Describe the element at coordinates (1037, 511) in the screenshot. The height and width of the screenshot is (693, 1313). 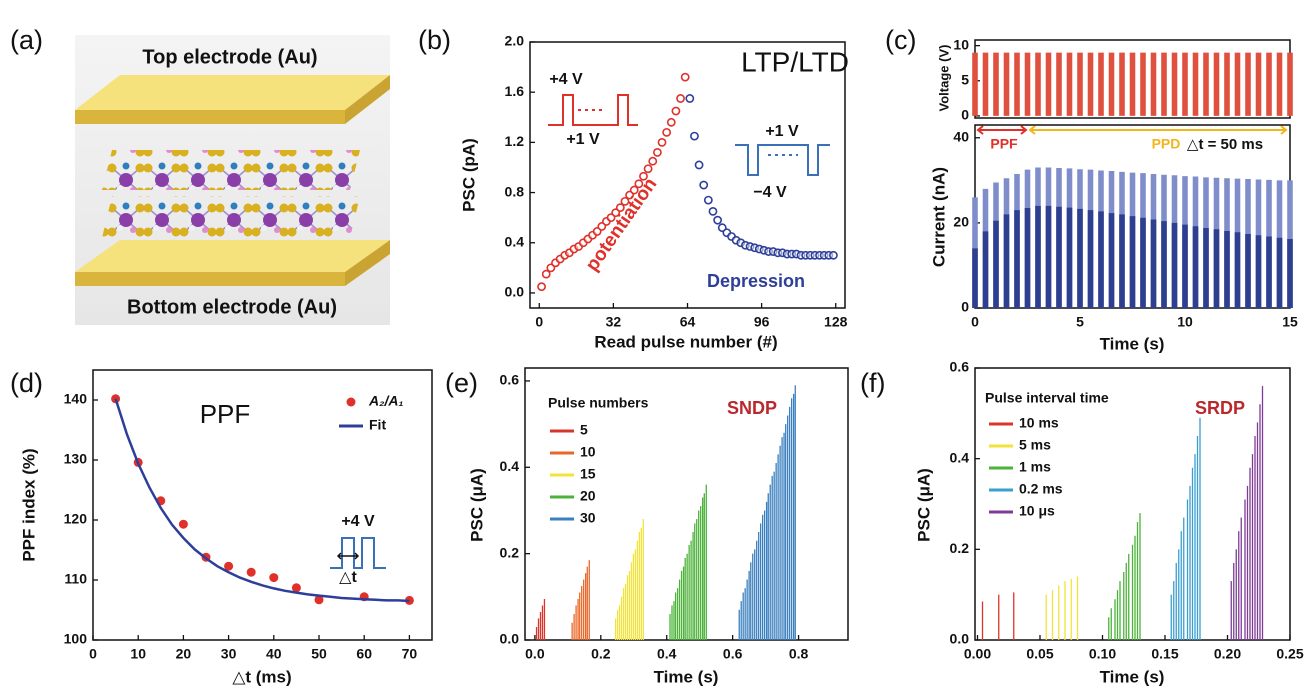
I see `legend-label: 10 μs` at that location.